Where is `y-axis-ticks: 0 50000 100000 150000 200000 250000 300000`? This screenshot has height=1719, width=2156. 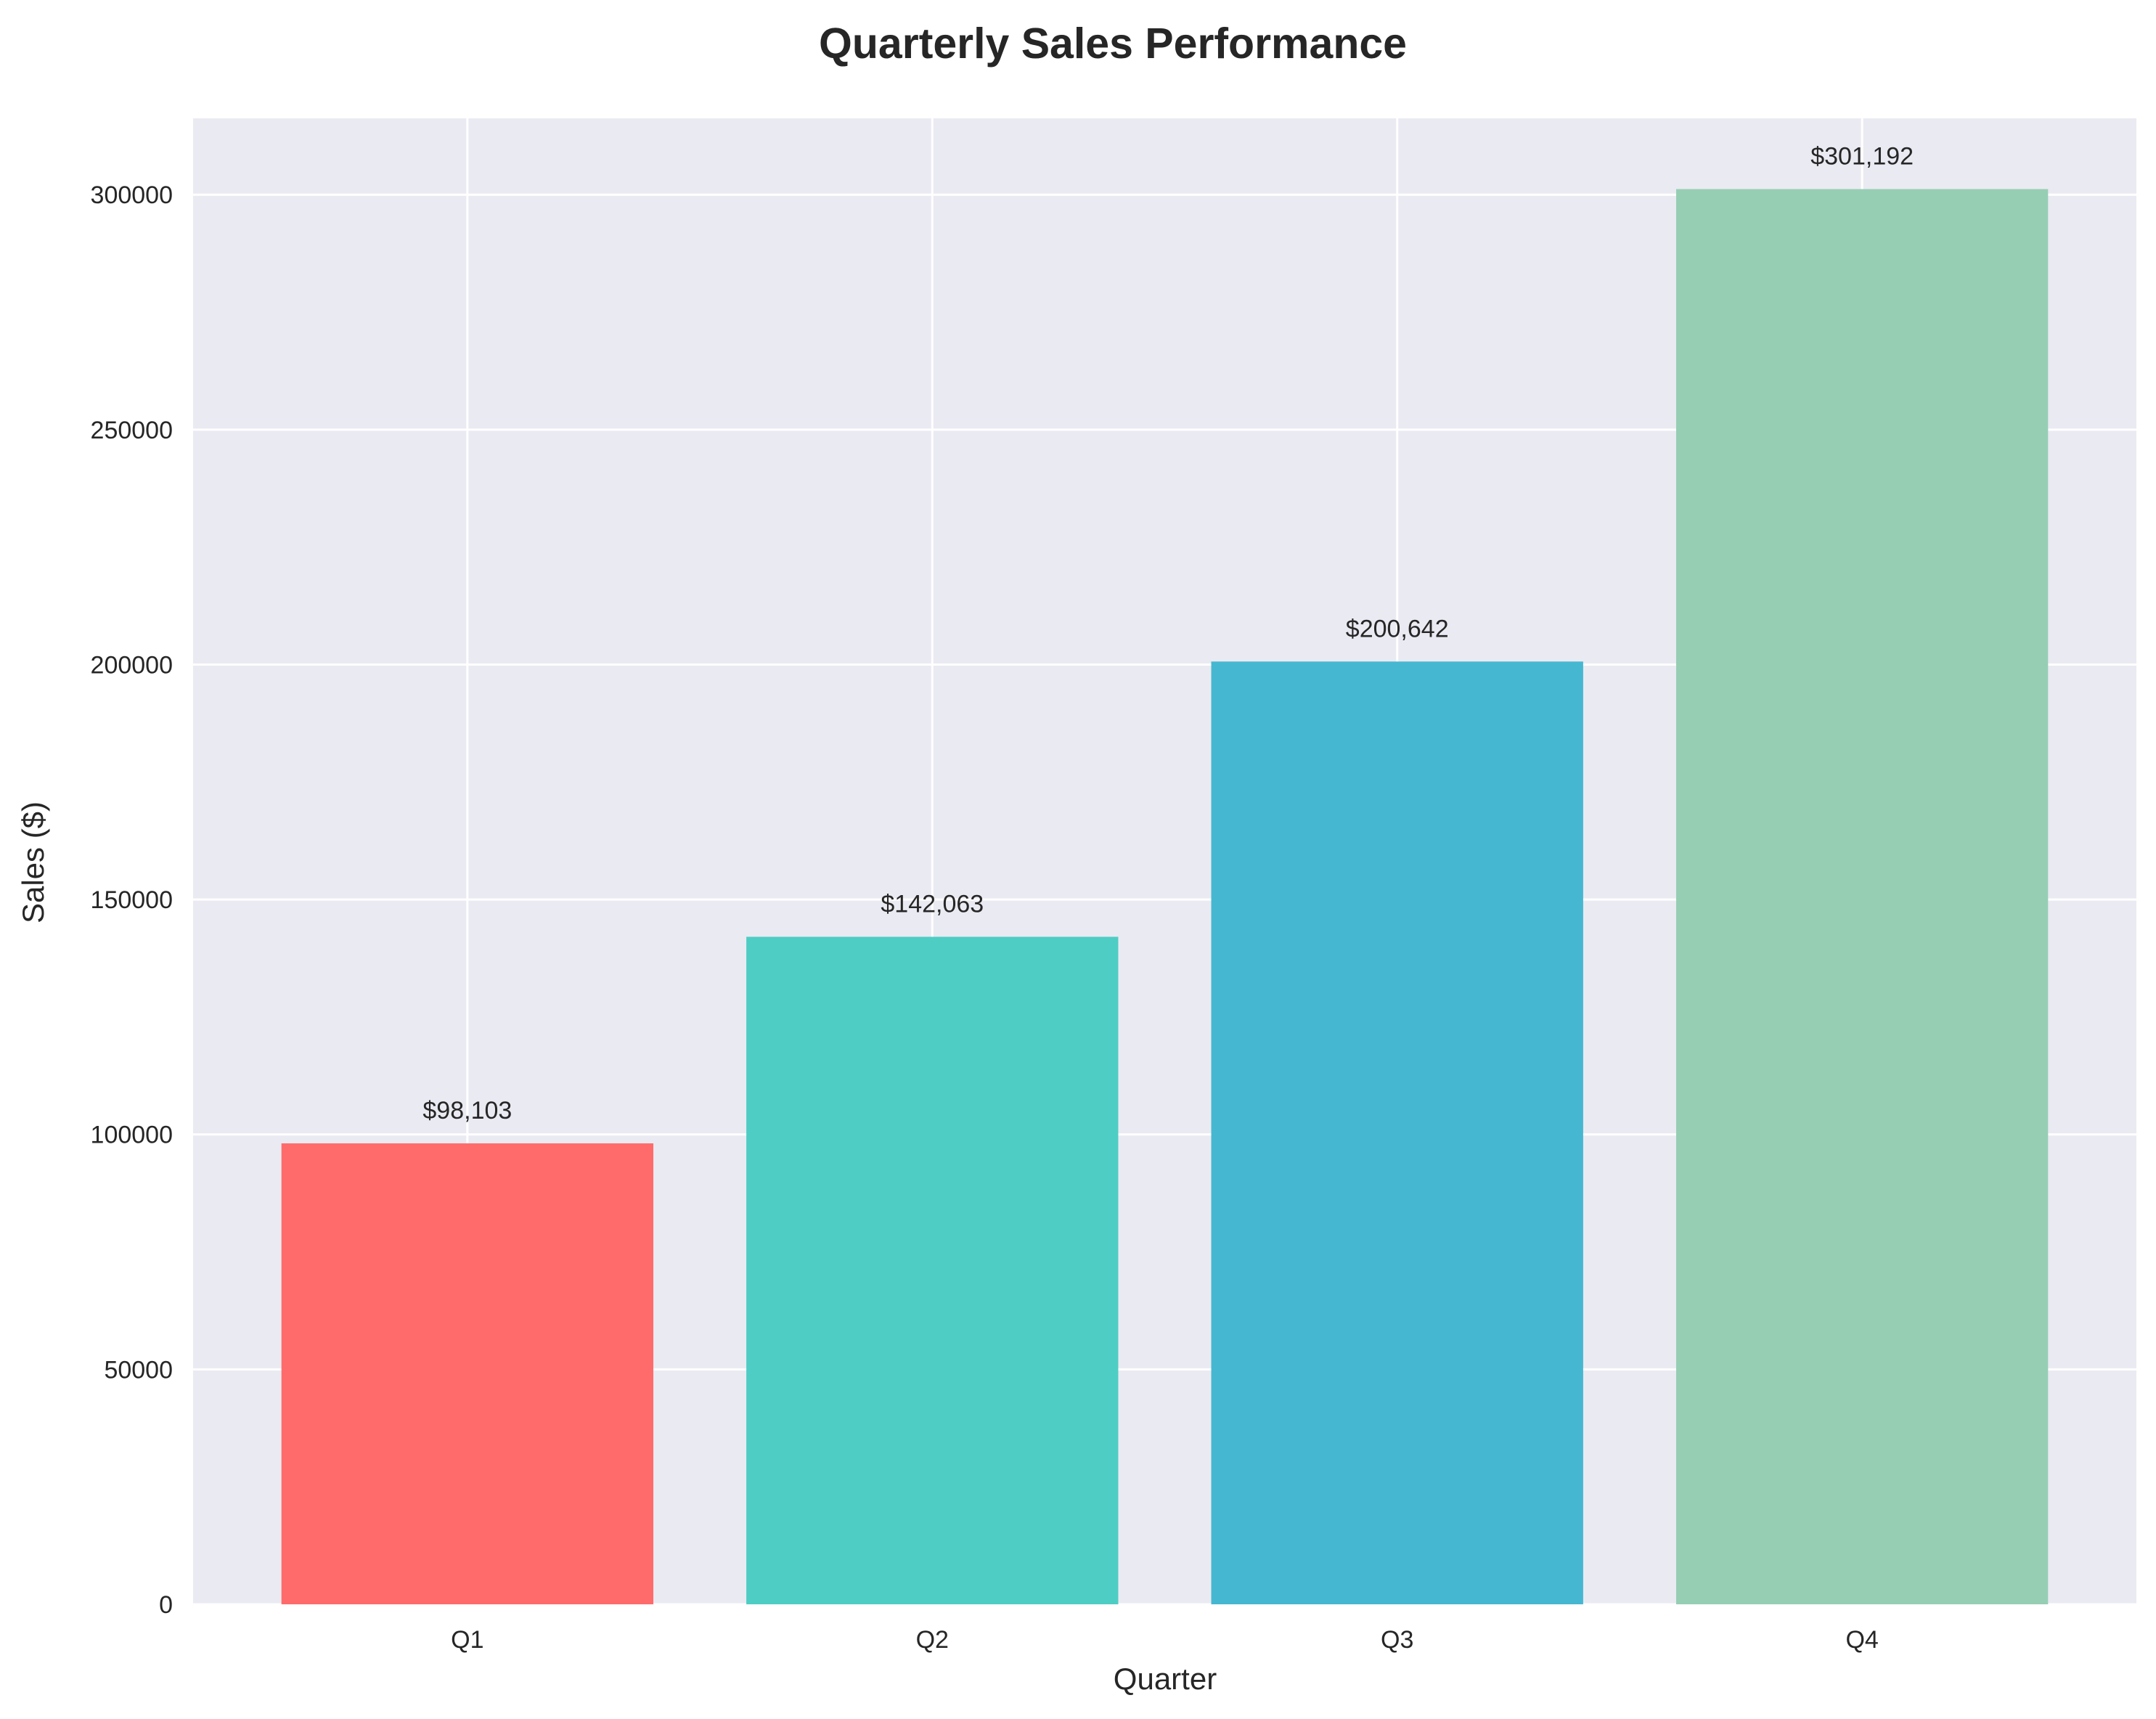 y-axis-ticks: 0 50000 100000 150000 200000 250000 300000 is located at coordinates (132, 900).